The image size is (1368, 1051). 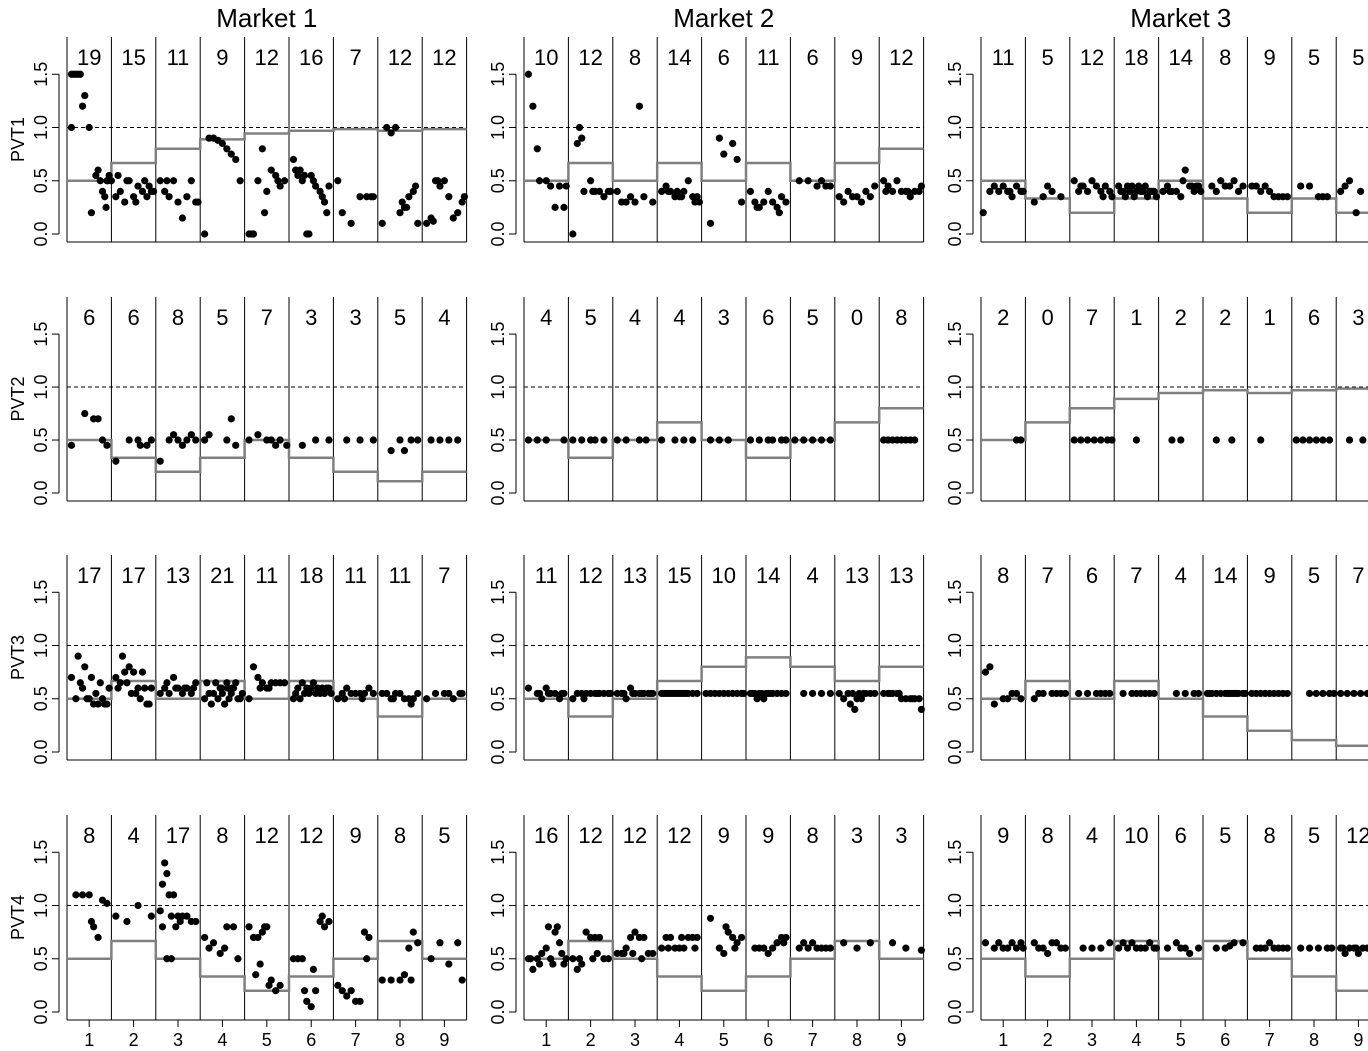 What do you see at coordinates (724, 1040) in the screenshot?
I see `x-tick-label: 5` at bounding box center [724, 1040].